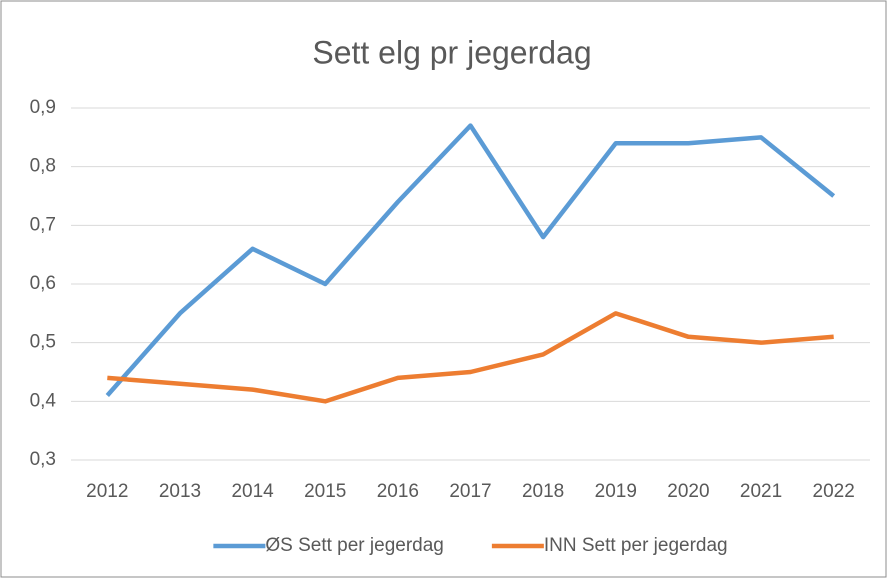 The height and width of the screenshot is (578, 887). What do you see at coordinates (43, 459) in the screenshot?
I see `y-tick-label: 0,3` at bounding box center [43, 459].